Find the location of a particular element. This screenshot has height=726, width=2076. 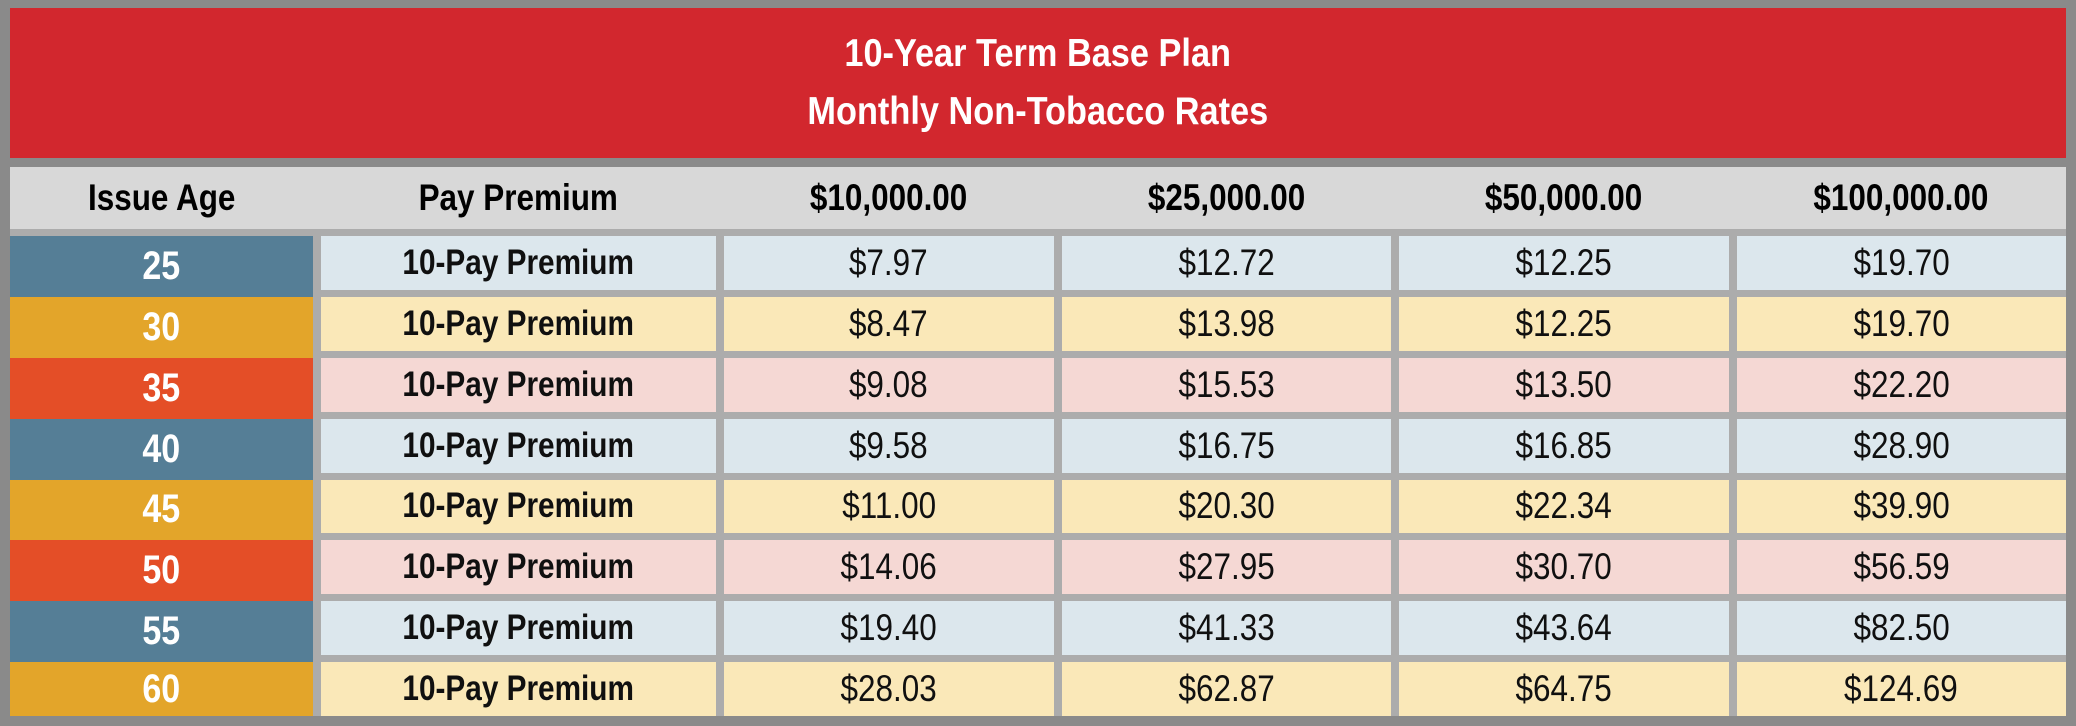

rate-cell-label: $56.59 is located at coordinates (1901, 567).